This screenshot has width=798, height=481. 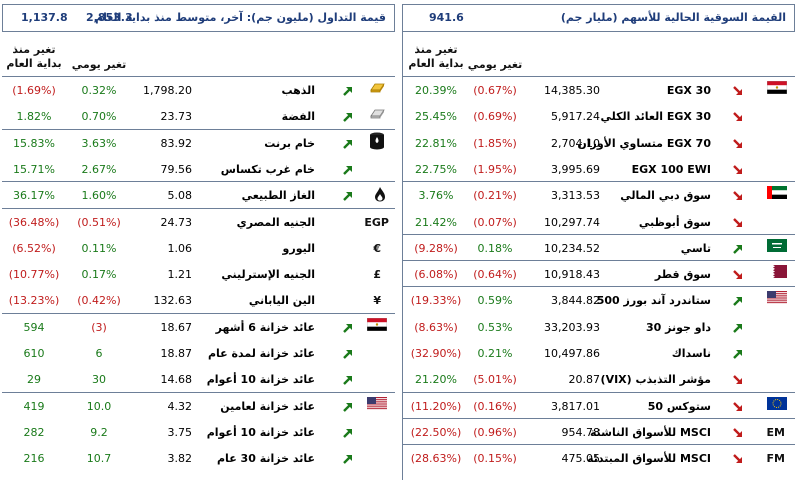 I want to click on instrument-name: الفضة, so click(x=298, y=117).